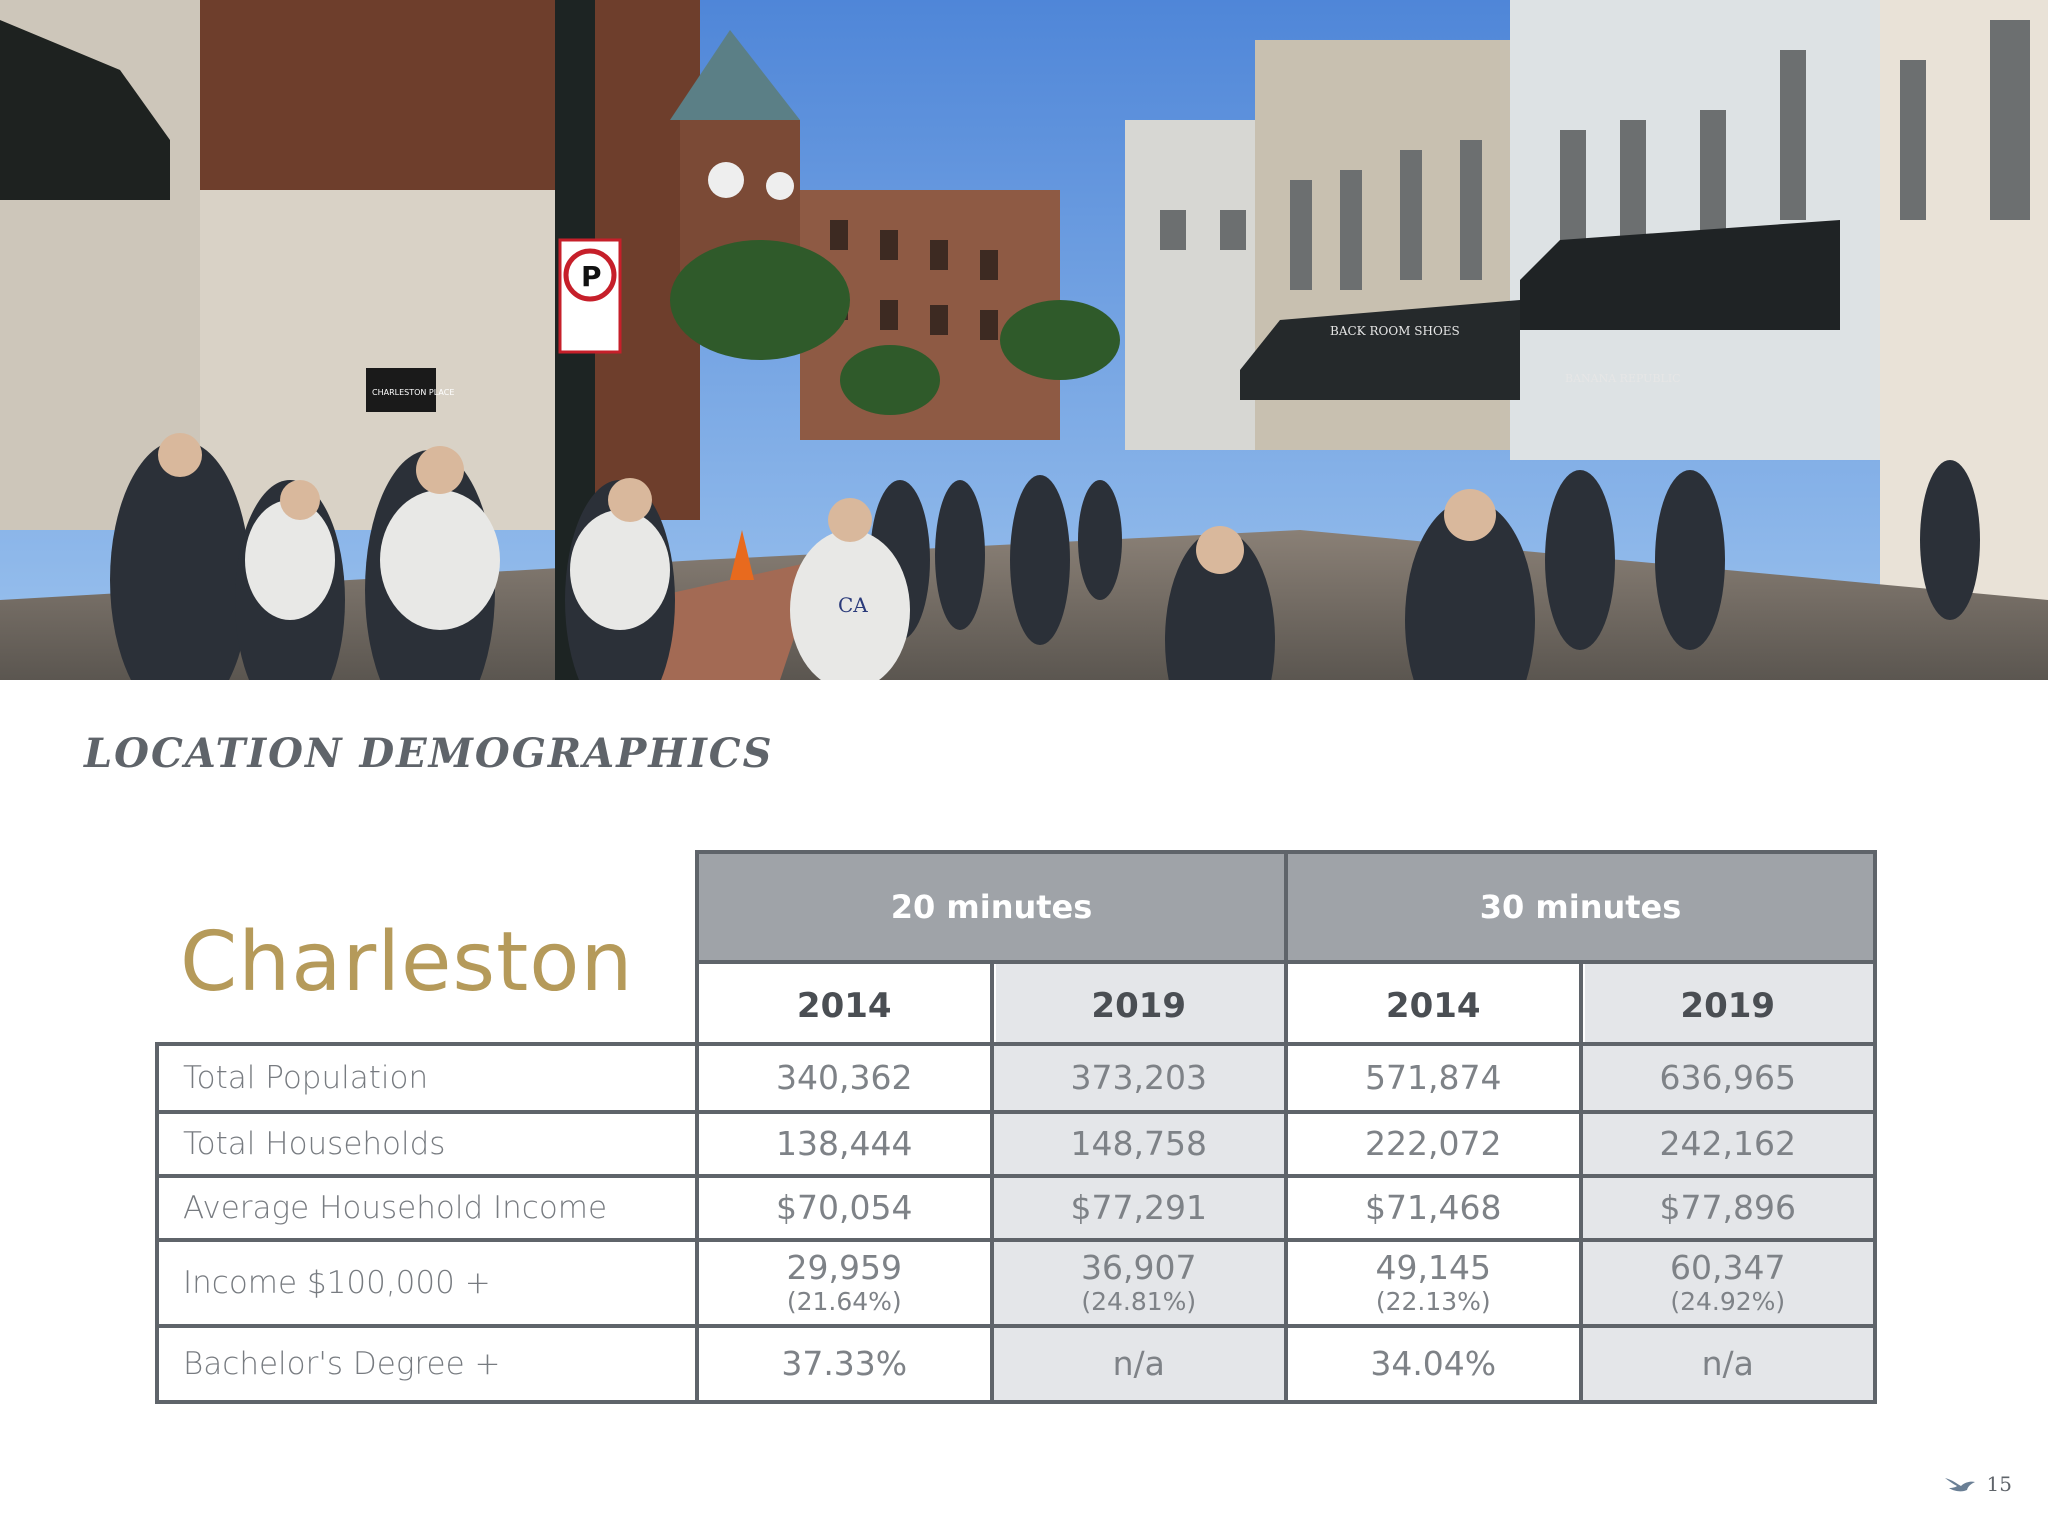  What do you see at coordinates (1725, 1078) in the screenshot?
I see `table-cell: 636,965` at bounding box center [1725, 1078].